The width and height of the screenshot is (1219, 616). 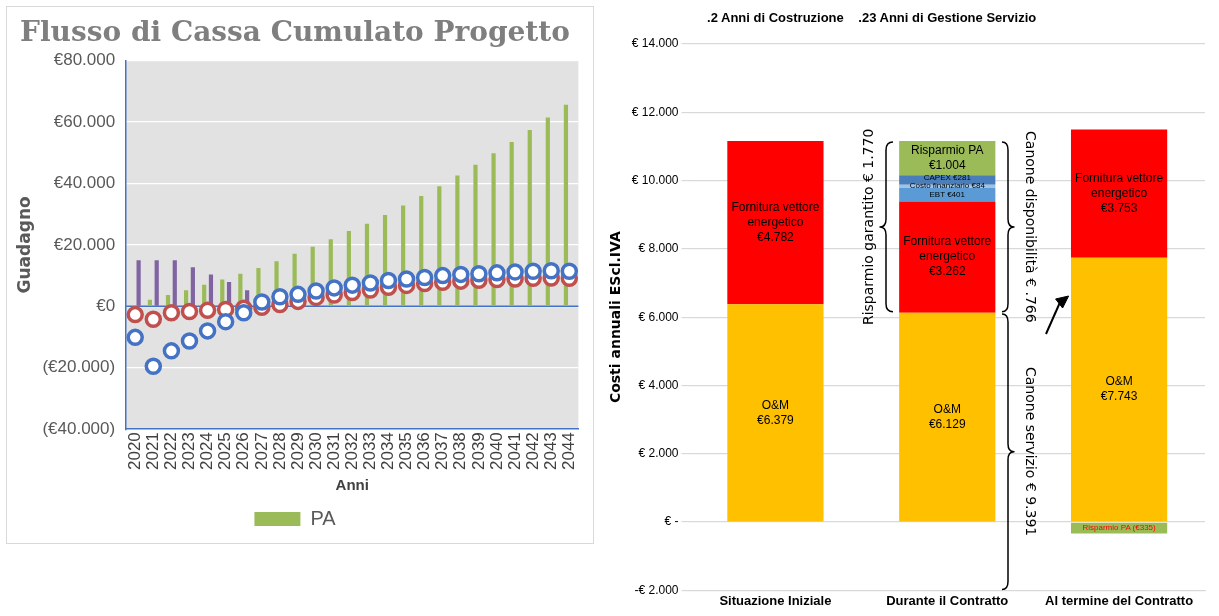 I want to click on x-tick-label: 2027, so click(x=261, y=451).